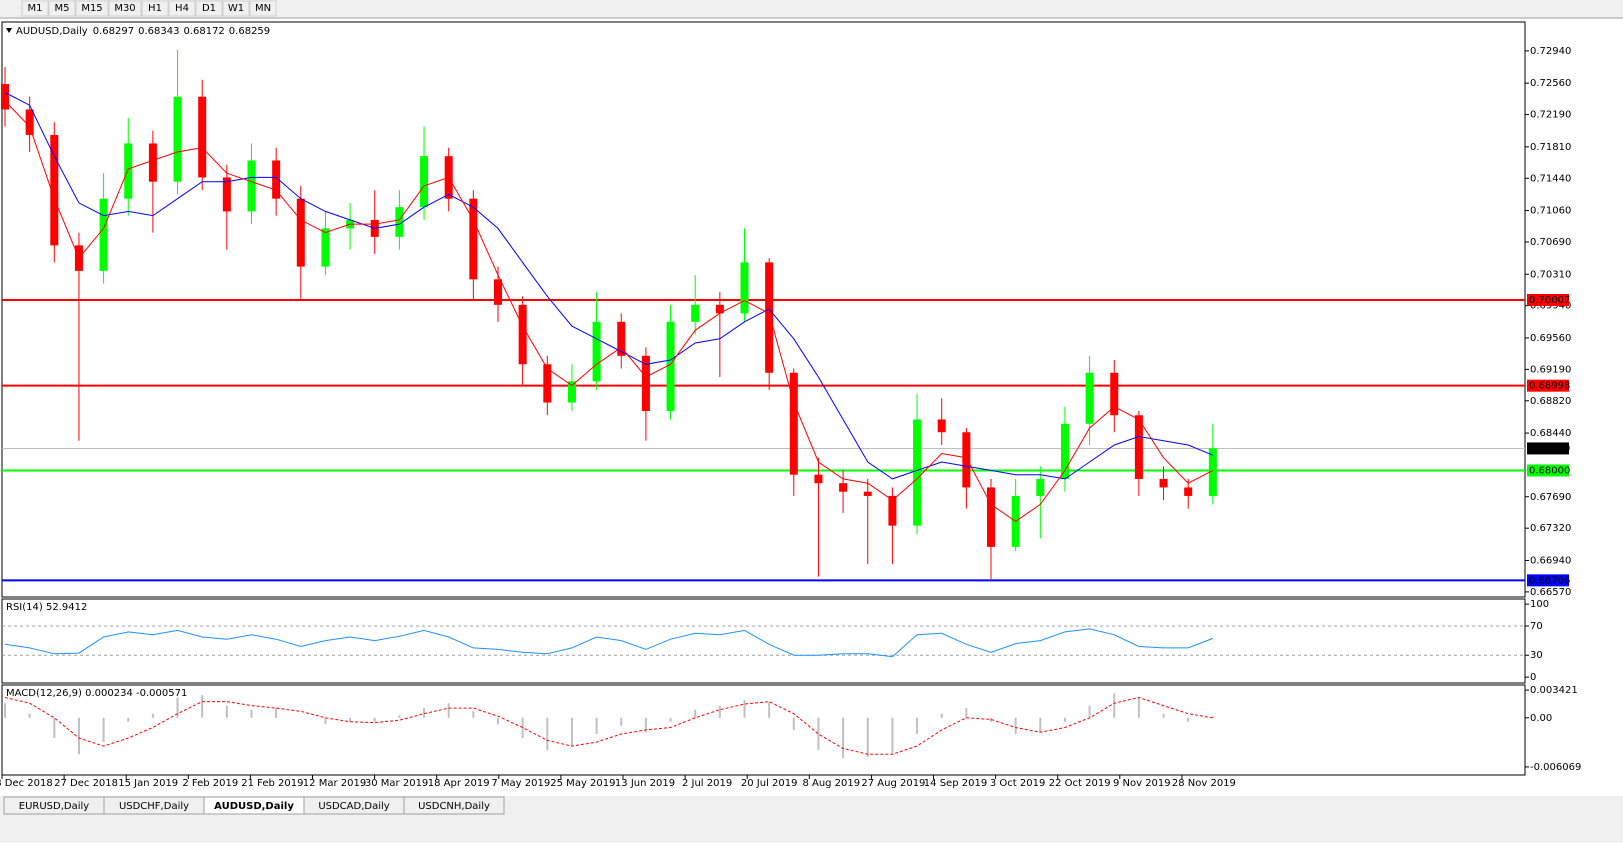 The height and width of the screenshot is (847, 1623). I want to click on x-tick-label: 13 Jun 2019, so click(645, 783).